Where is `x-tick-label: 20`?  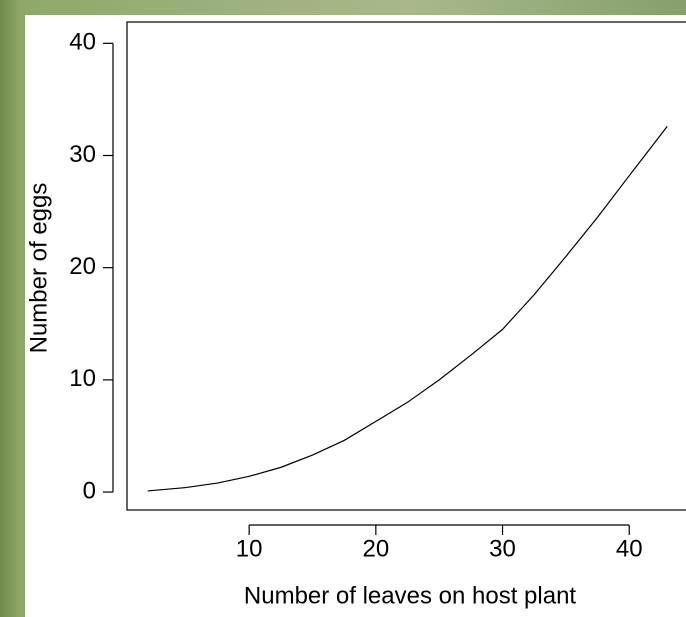 x-tick-label: 20 is located at coordinates (375, 548).